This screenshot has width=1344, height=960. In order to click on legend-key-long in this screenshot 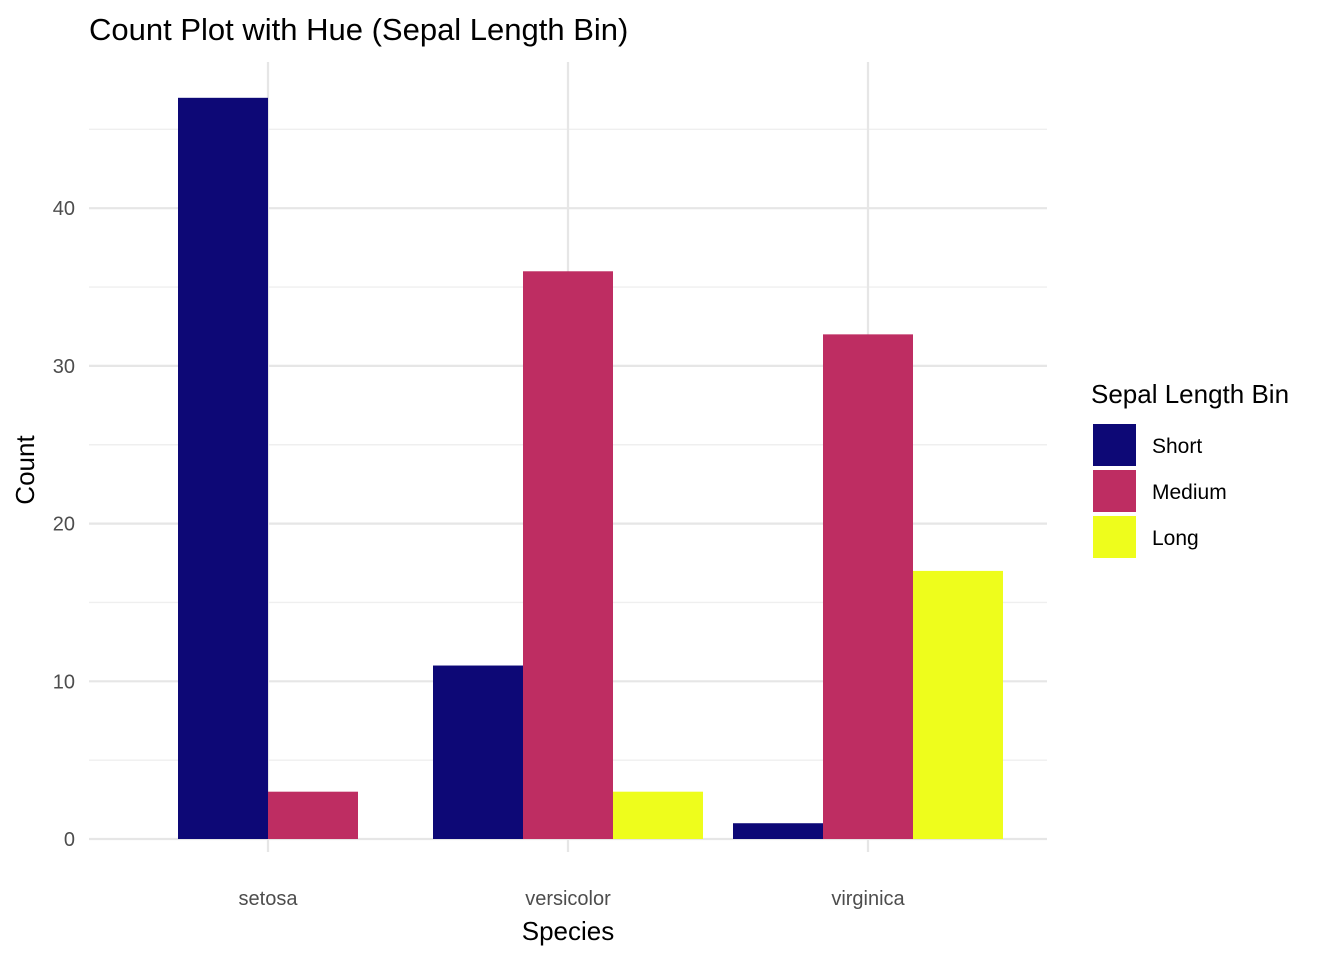, I will do `click(1114, 537)`.